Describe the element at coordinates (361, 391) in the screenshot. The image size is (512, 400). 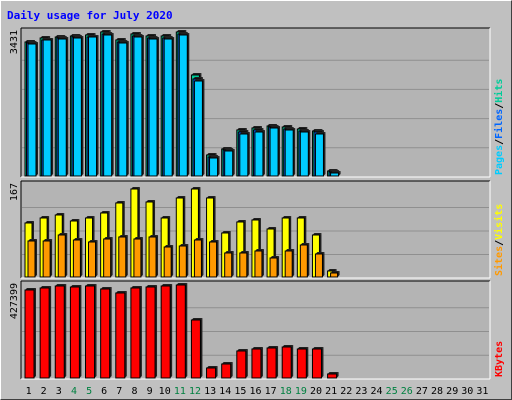
I see `x-tick-label-day-23: 23` at that location.